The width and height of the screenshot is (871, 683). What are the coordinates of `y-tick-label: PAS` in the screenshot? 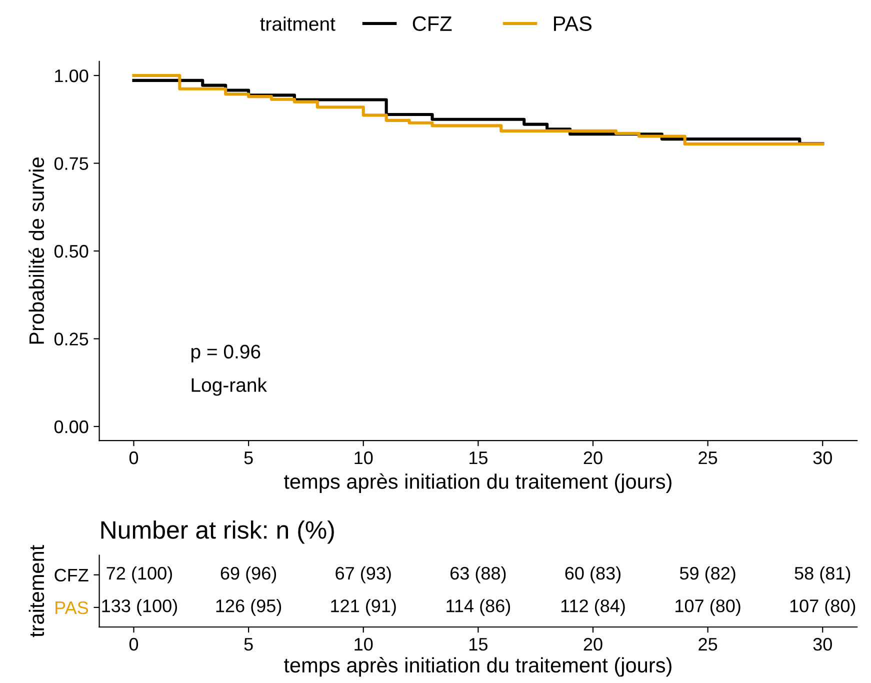 It's located at (72, 607).